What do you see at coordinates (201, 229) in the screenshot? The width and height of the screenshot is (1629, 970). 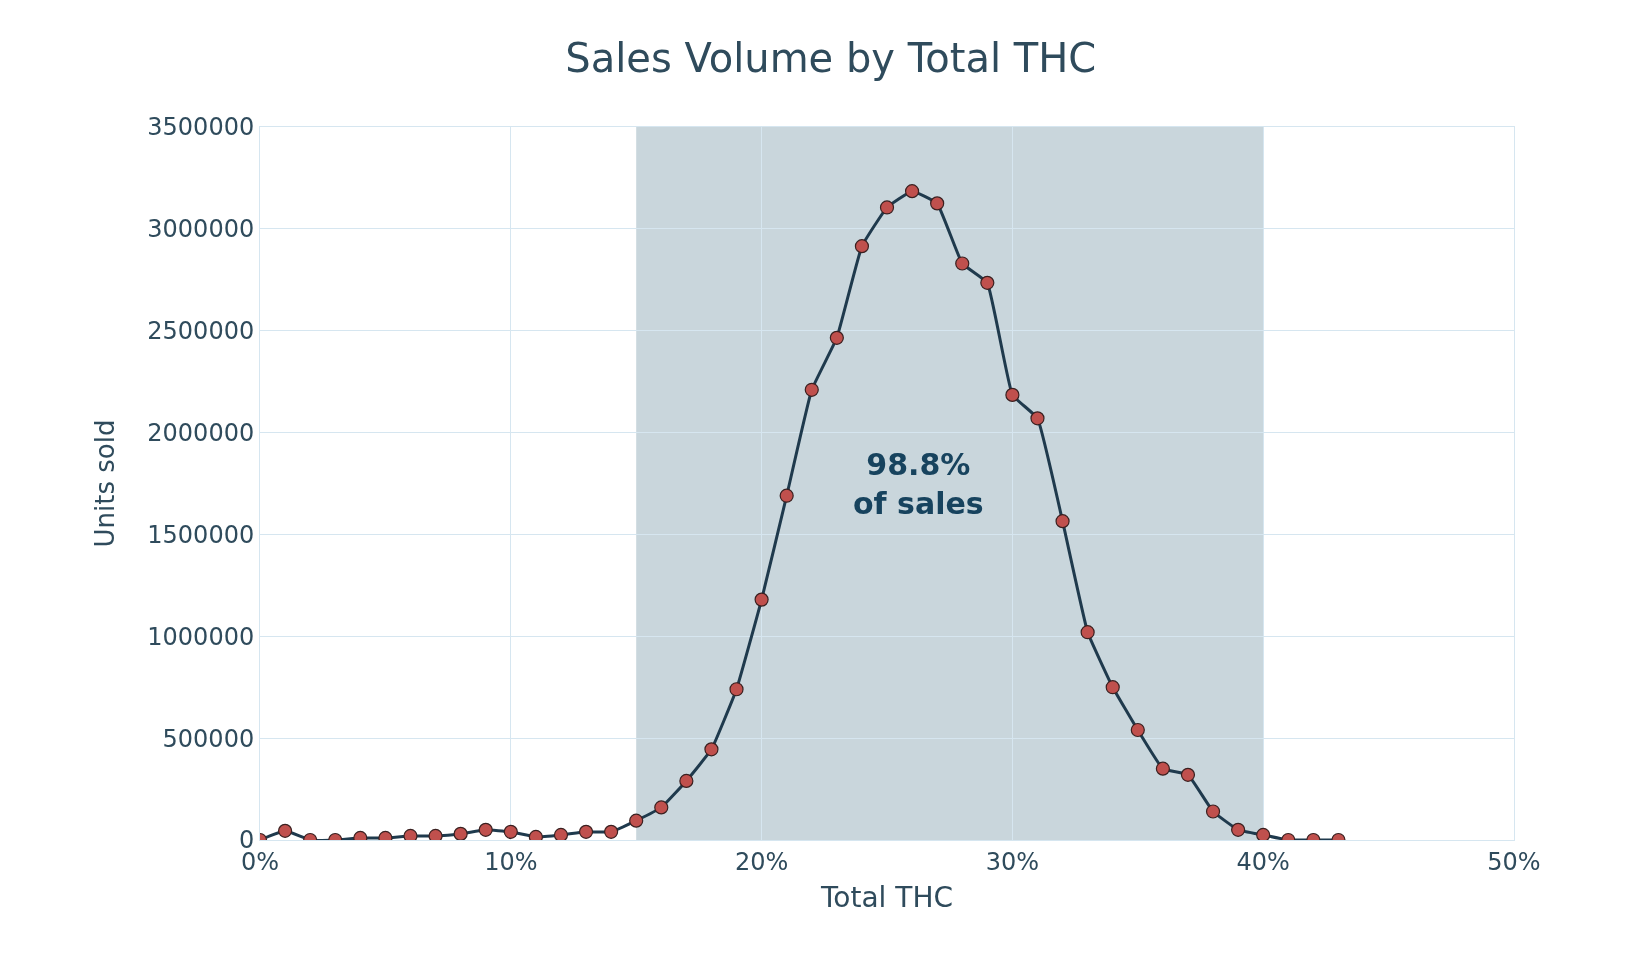 I see `y-tick-label: 3000000` at bounding box center [201, 229].